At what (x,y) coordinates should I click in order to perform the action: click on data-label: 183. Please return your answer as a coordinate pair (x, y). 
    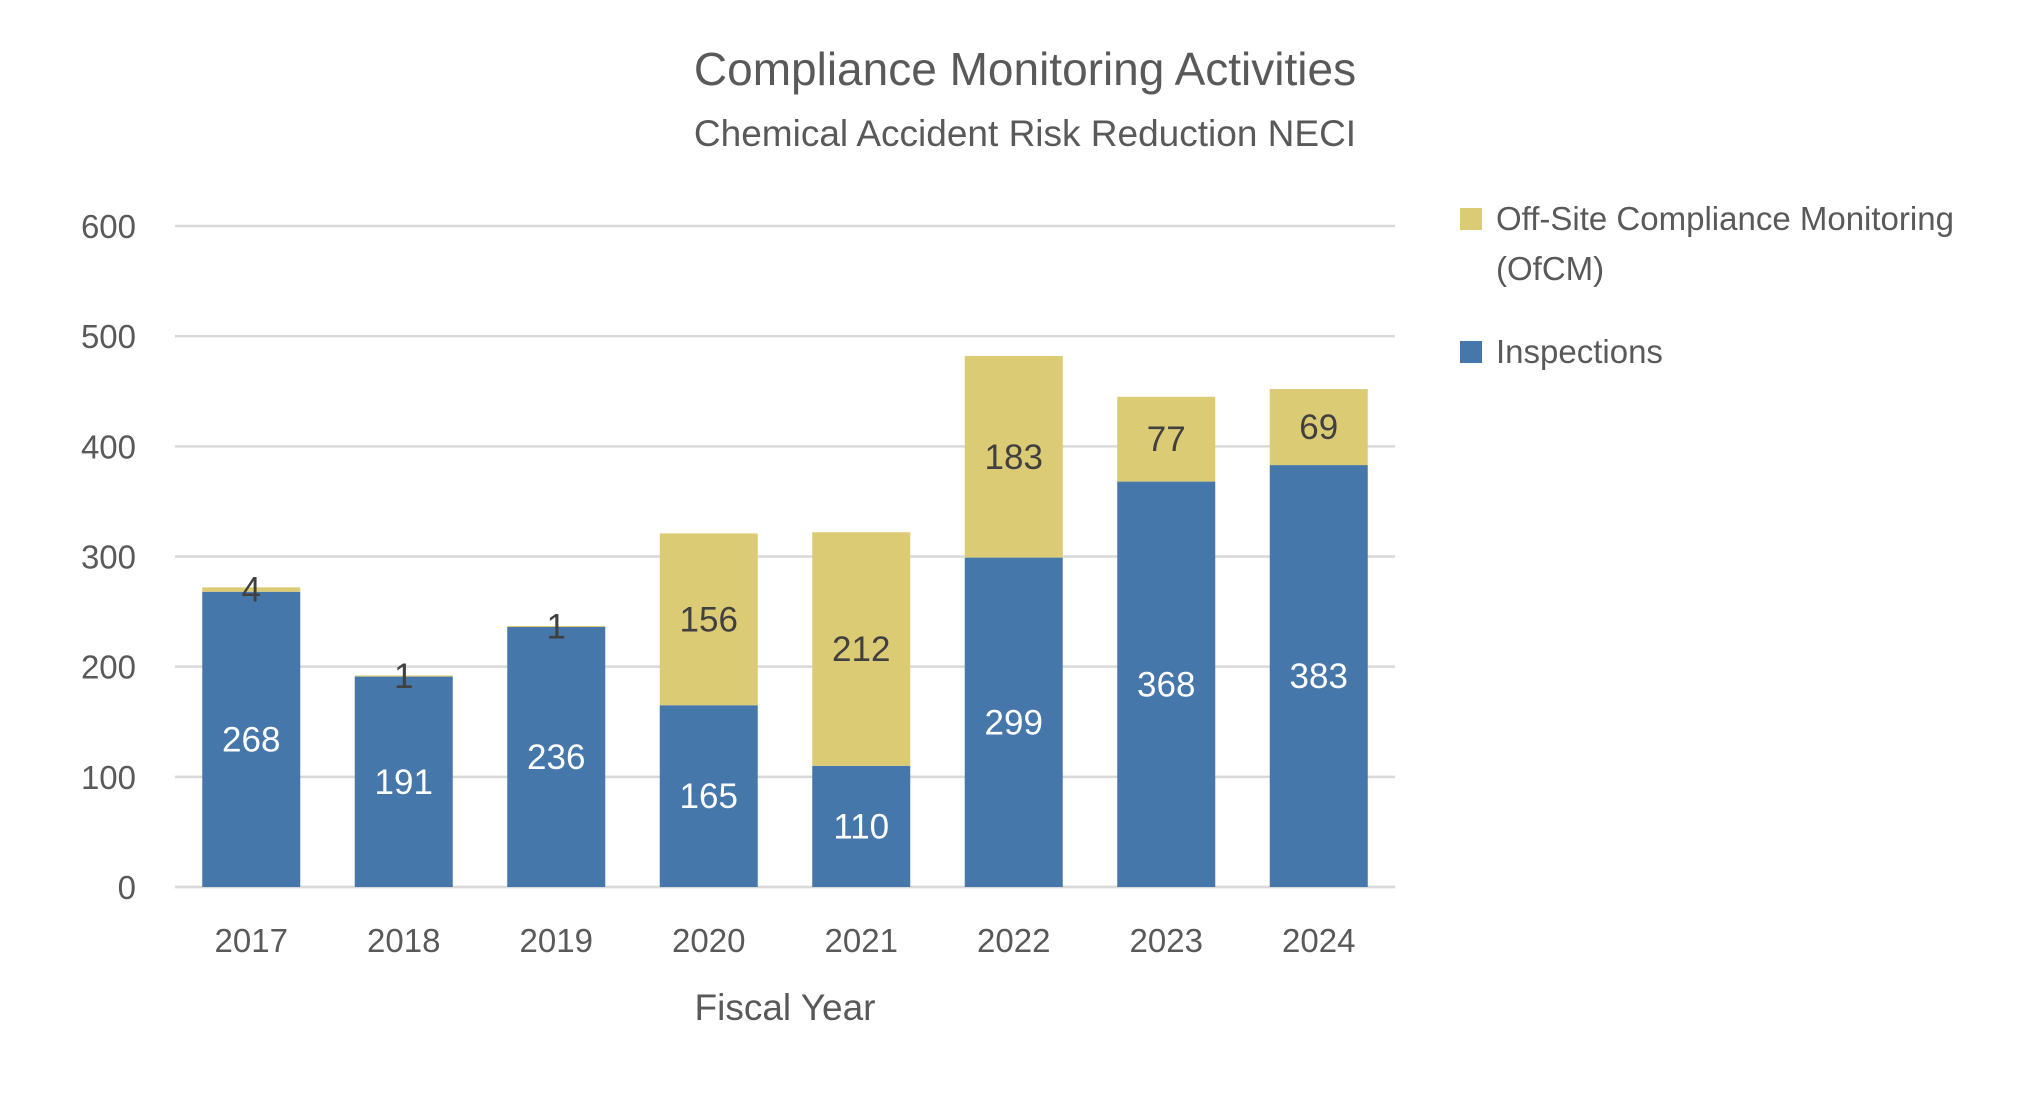
    Looking at the image, I should click on (1014, 457).